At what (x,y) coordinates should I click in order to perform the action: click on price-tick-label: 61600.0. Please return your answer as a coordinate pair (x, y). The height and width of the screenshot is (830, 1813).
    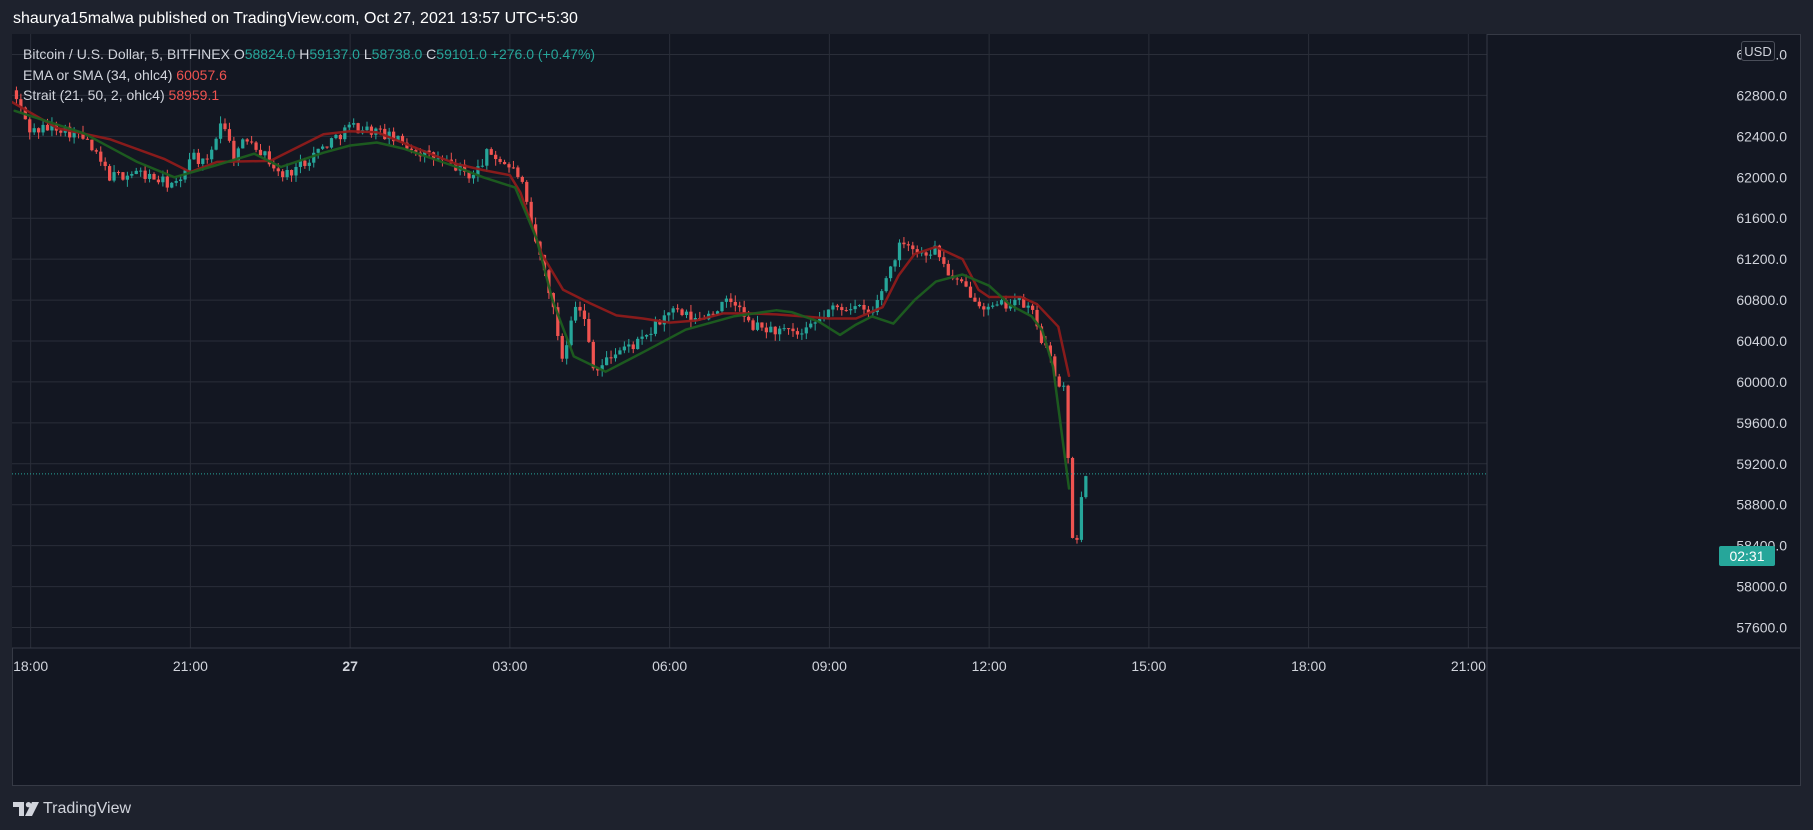
    Looking at the image, I should click on (1761, 218).